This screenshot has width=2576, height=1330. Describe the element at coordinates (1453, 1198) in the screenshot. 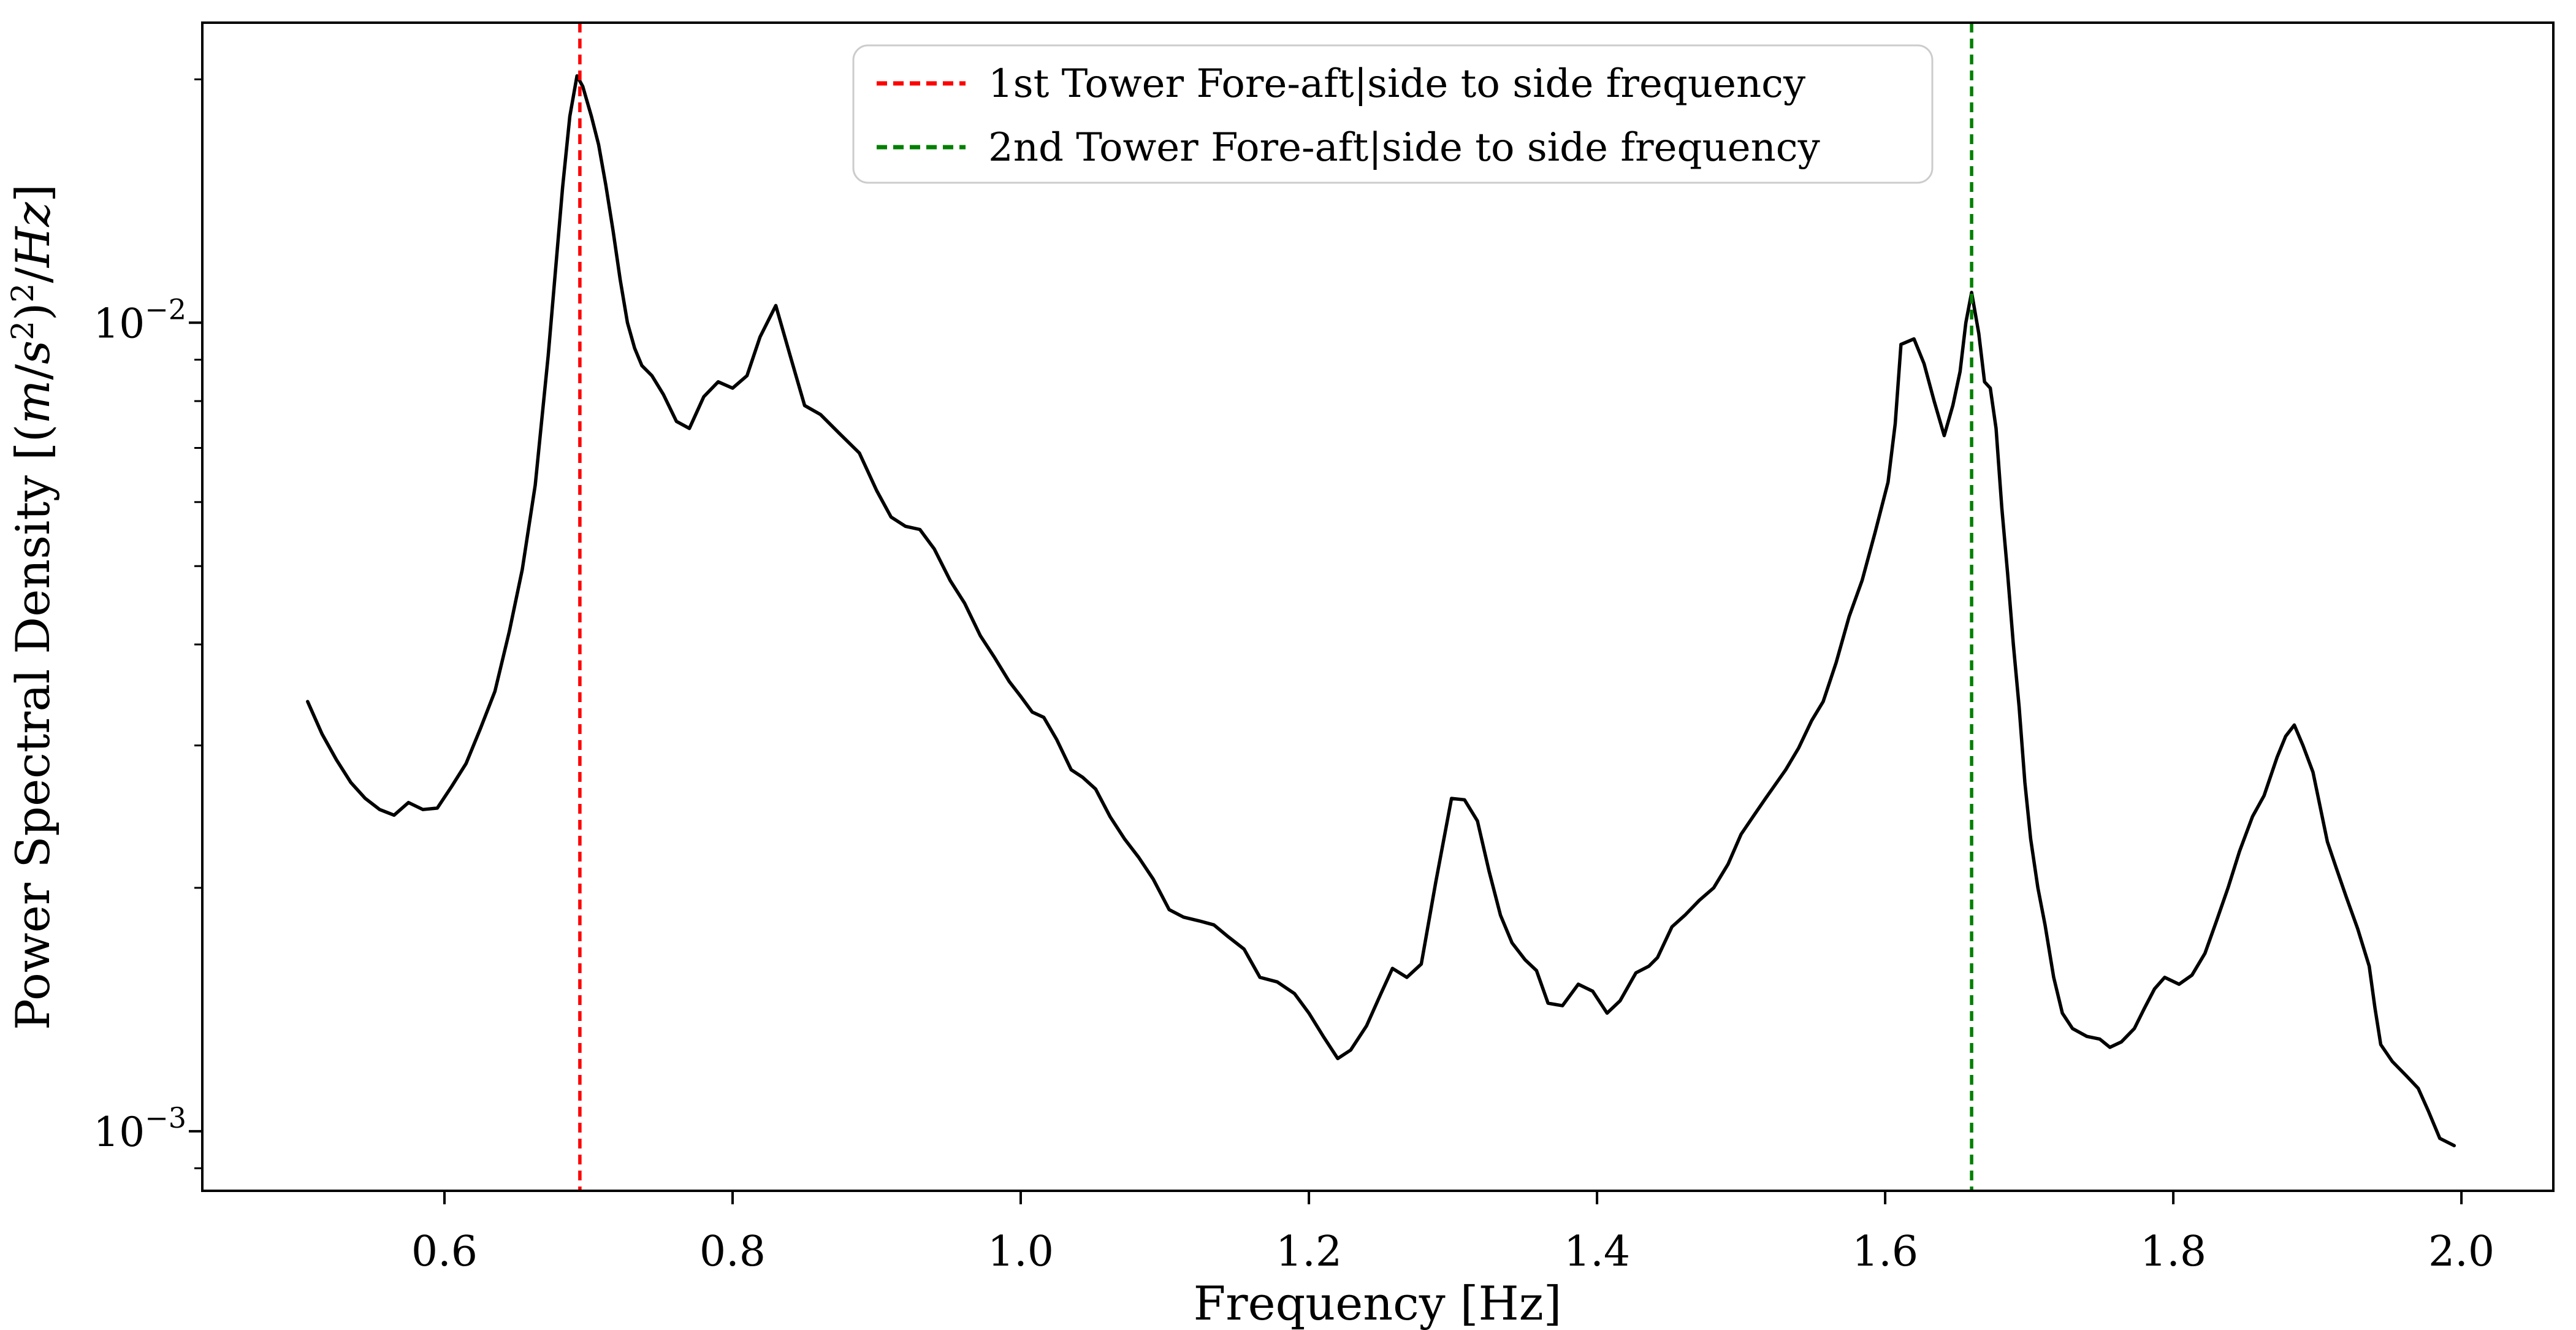

I see `x-axis-ticks` at that location.